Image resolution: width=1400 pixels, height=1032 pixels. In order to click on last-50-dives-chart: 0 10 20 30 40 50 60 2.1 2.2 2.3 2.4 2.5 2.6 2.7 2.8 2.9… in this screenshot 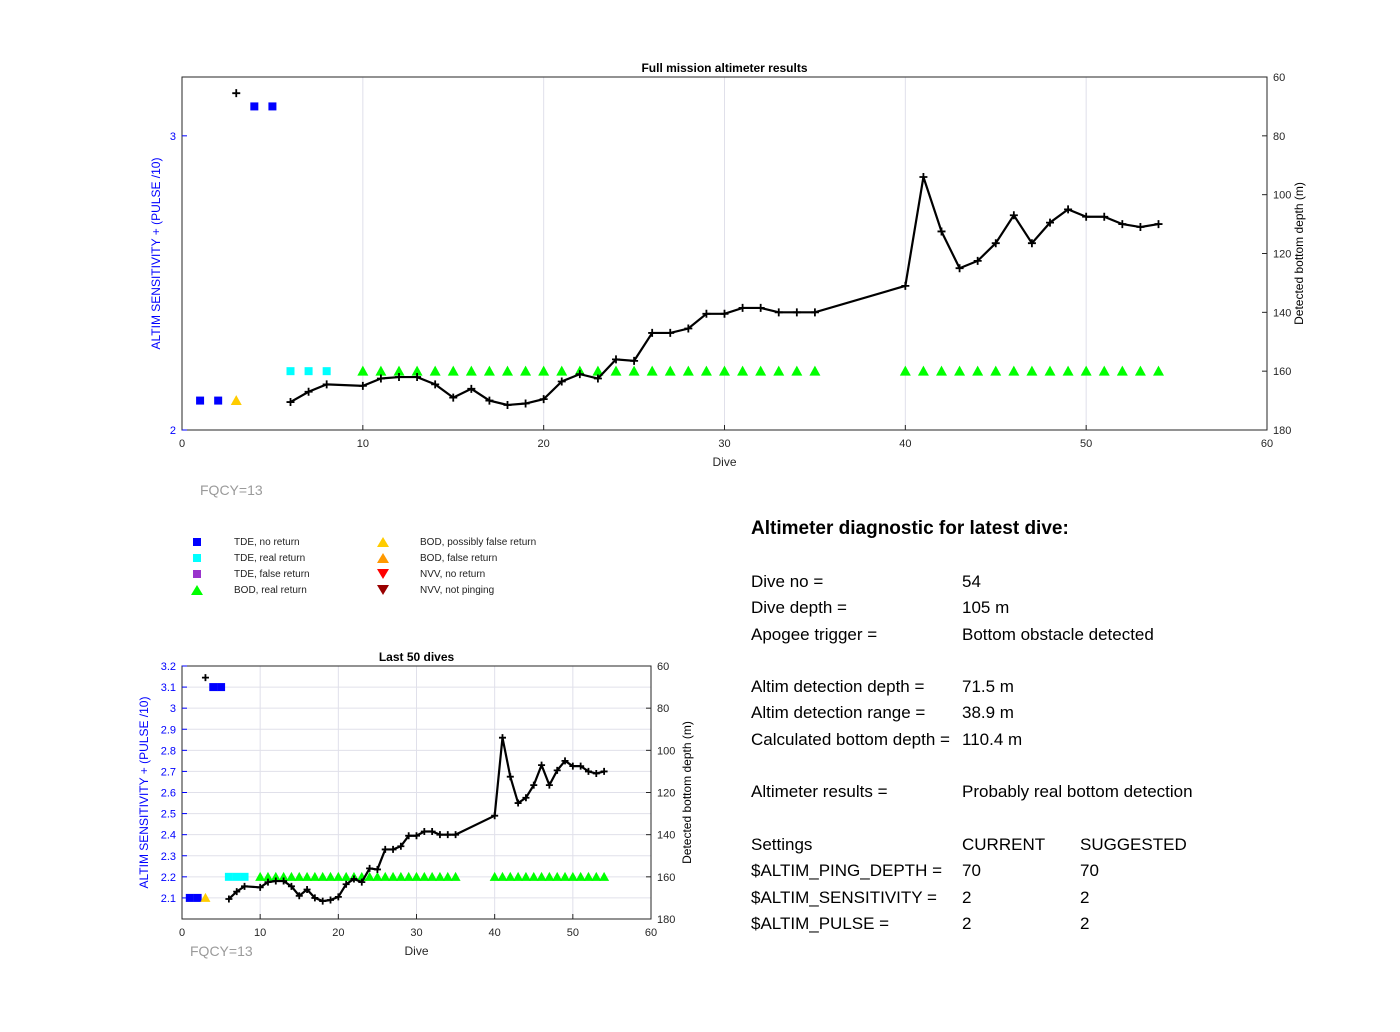, I will do `click(415, 804)`.